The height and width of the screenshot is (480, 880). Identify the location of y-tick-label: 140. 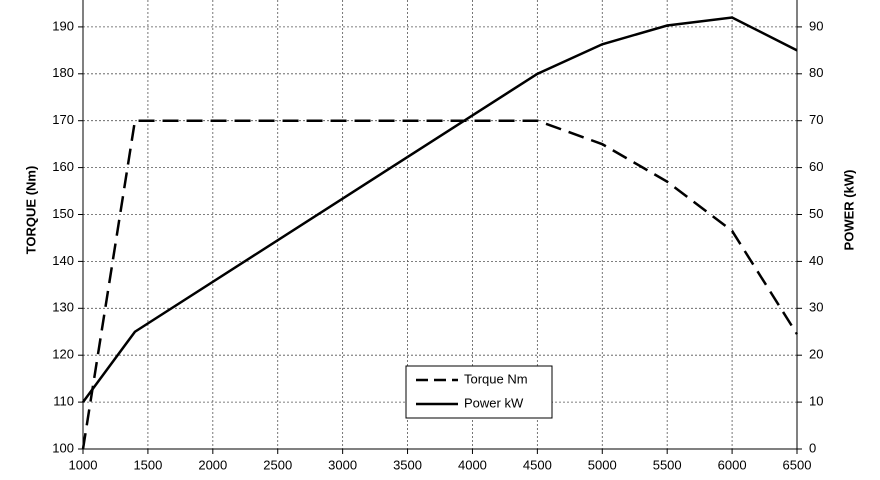
(63, 260).